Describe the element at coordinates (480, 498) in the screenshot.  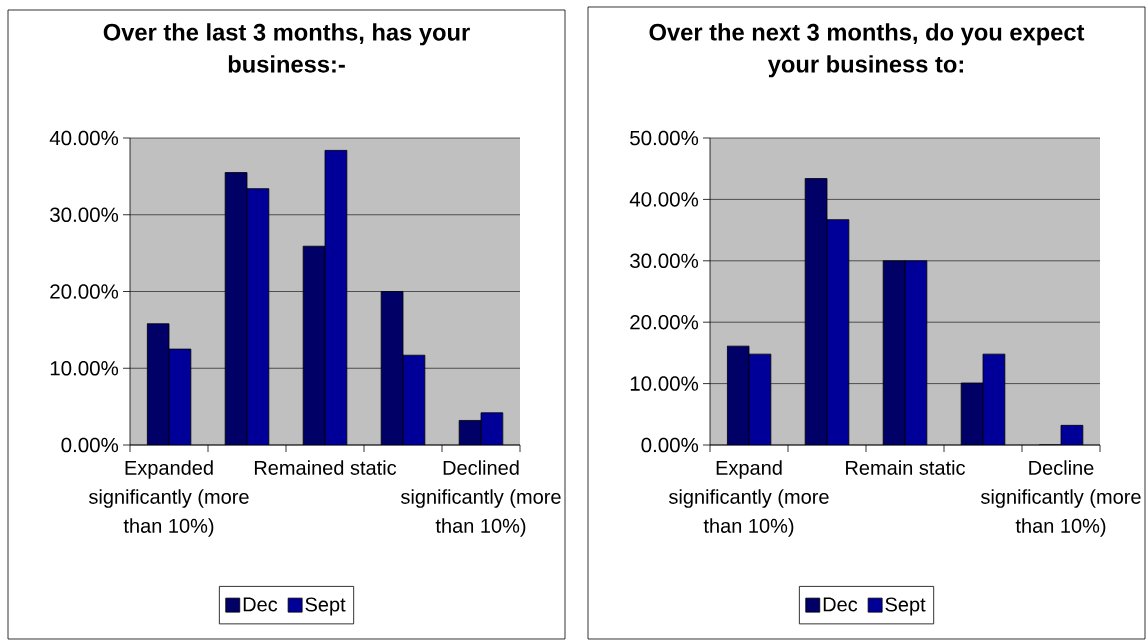
I see `x-tick-label: Declined significantly (more than 10%)` at that location.